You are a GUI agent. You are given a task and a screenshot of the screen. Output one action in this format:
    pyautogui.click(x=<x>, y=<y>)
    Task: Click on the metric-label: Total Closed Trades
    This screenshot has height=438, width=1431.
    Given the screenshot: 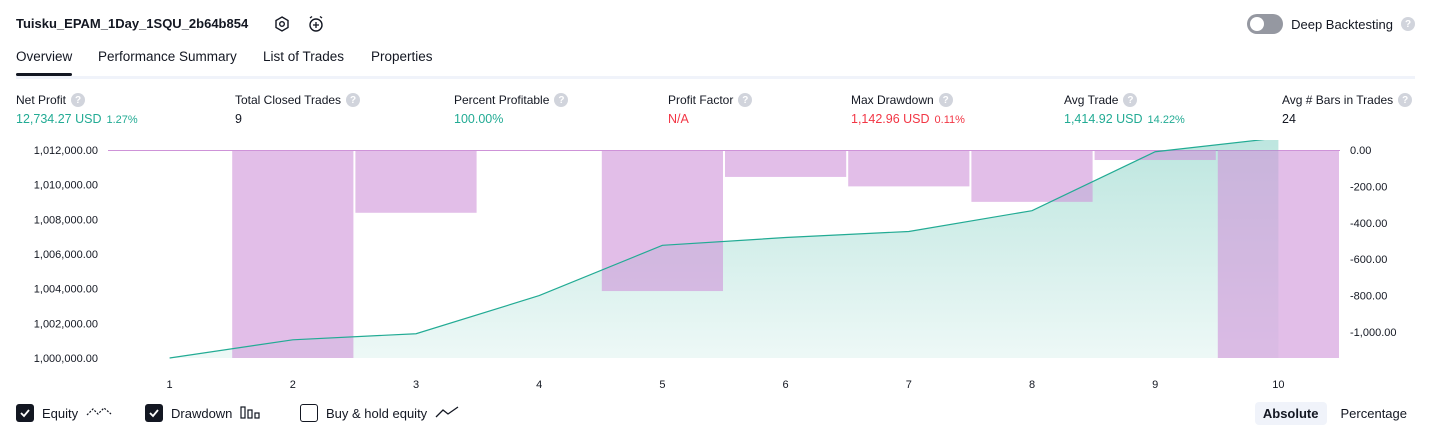 What is the action you would take?
    pyautogui.click(x=288, y=100)
    